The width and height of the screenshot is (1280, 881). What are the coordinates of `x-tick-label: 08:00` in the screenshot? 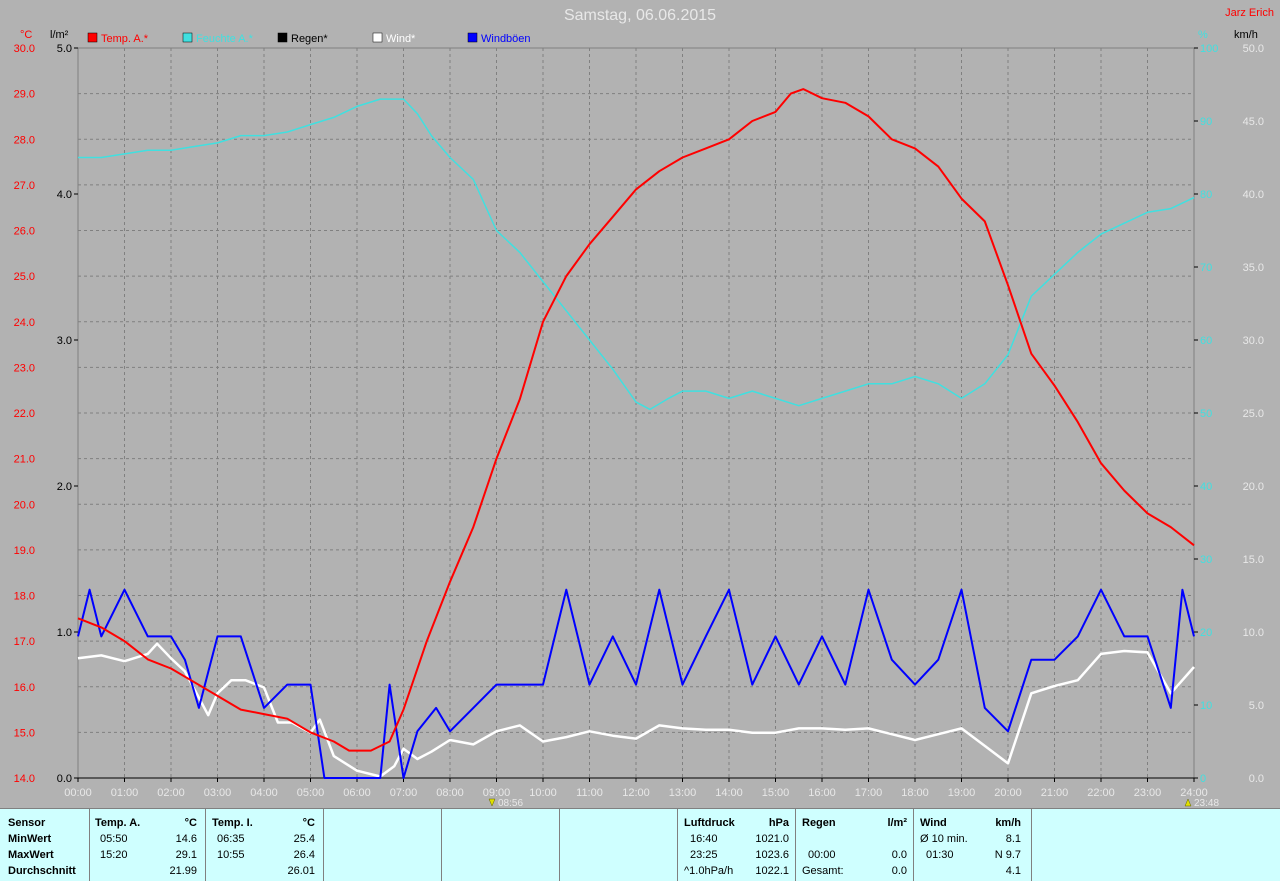 It's located at (450, 793).